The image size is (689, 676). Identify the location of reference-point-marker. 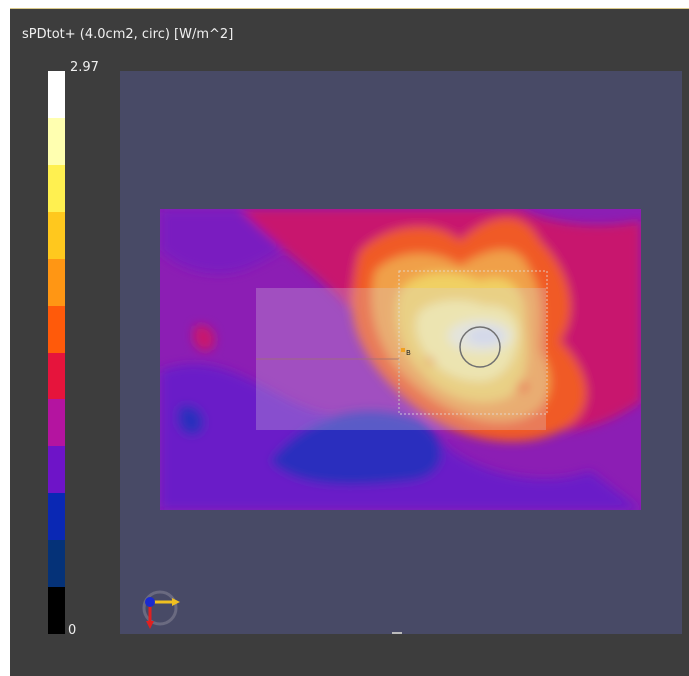
(403, 350).